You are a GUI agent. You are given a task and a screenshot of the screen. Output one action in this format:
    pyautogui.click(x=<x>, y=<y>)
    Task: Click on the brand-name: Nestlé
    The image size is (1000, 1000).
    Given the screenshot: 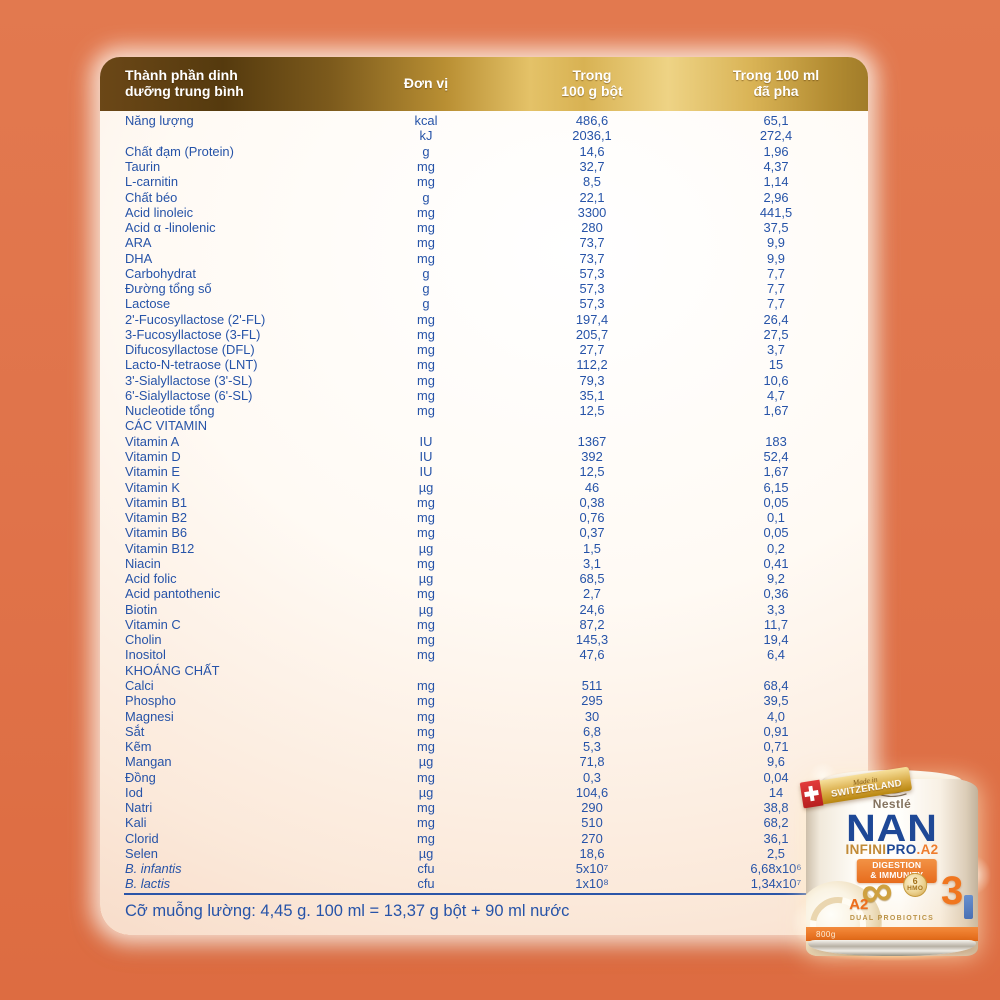 What is the action you would take?
    pyautogui.click(x=892, y=804)
    